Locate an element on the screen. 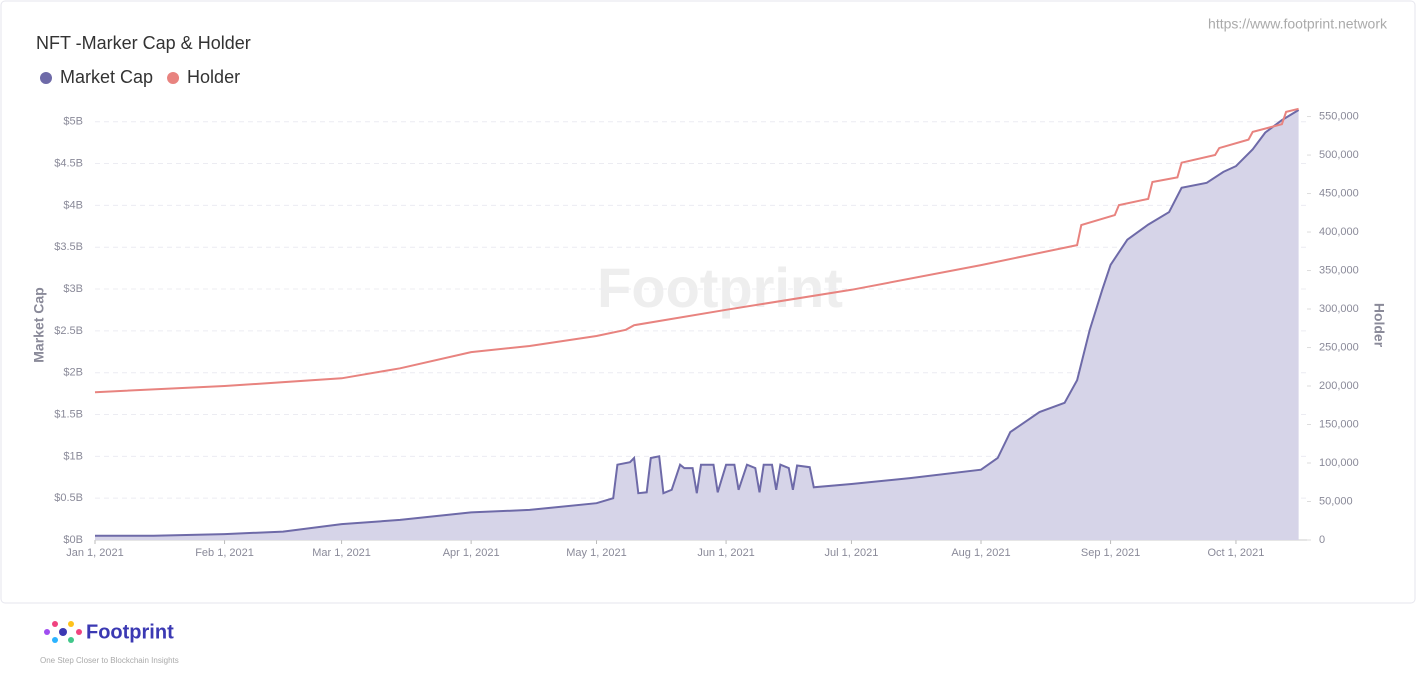 This screenshot has width=1417, height=681. y2-tick-label: 250,000 is located at coordinates (1339, 347).